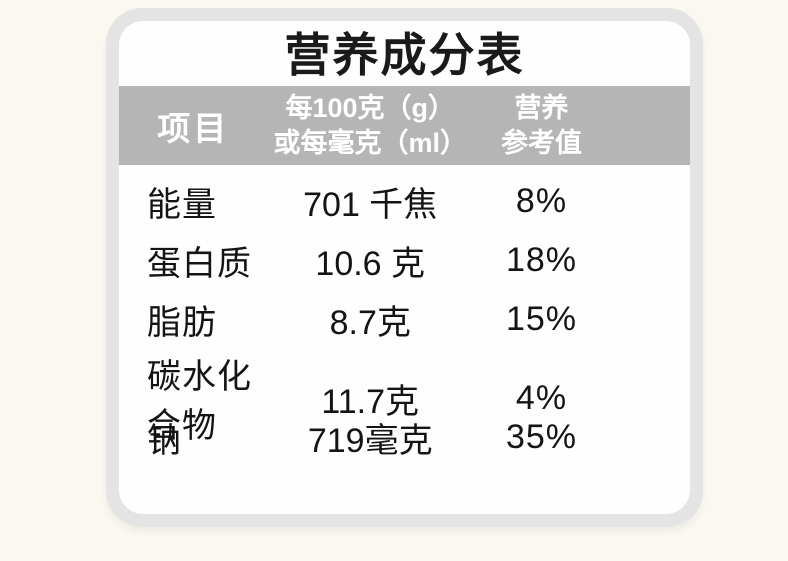  I want to click on table-row-energy: 能量 701 千焦 8%, so click(404, 201).